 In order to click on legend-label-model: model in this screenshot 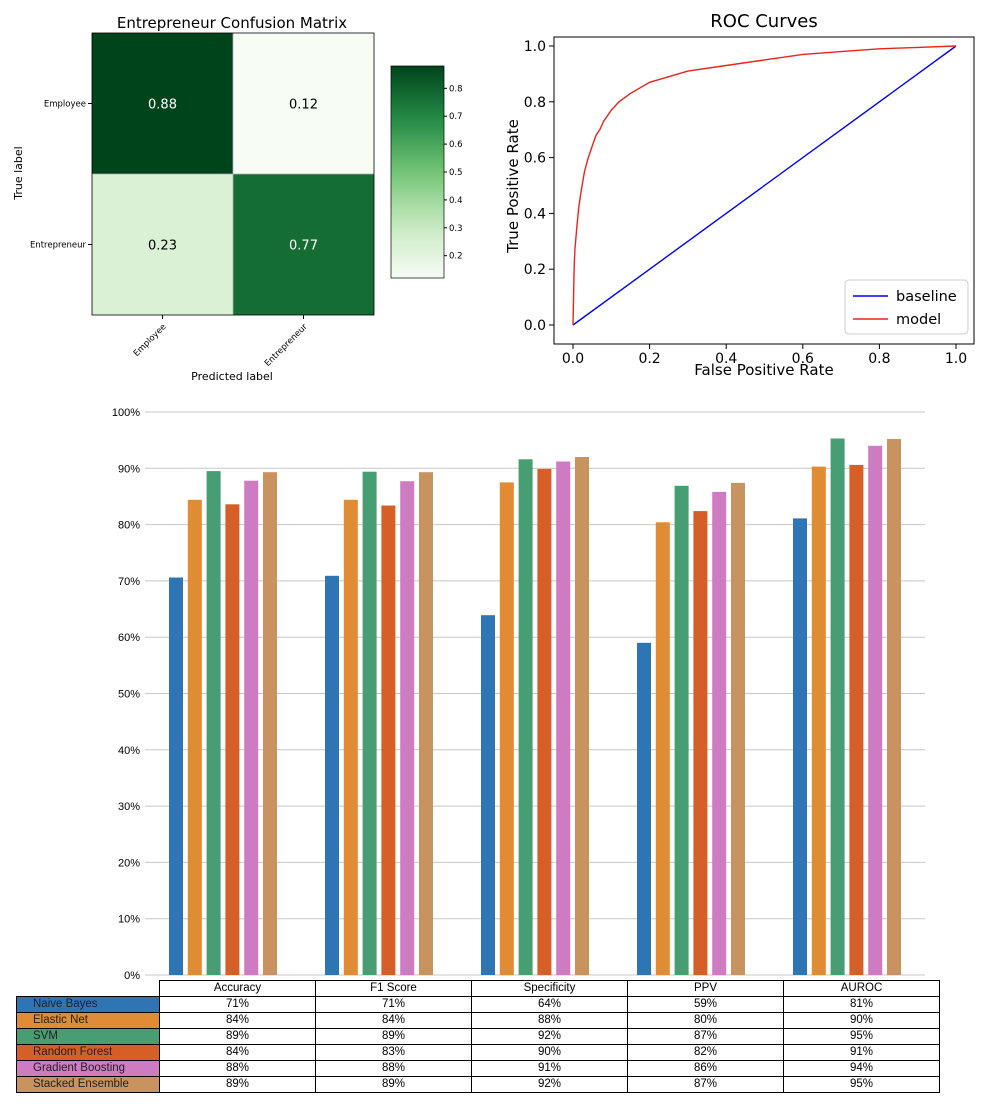, I will do `click(918, 320)`.